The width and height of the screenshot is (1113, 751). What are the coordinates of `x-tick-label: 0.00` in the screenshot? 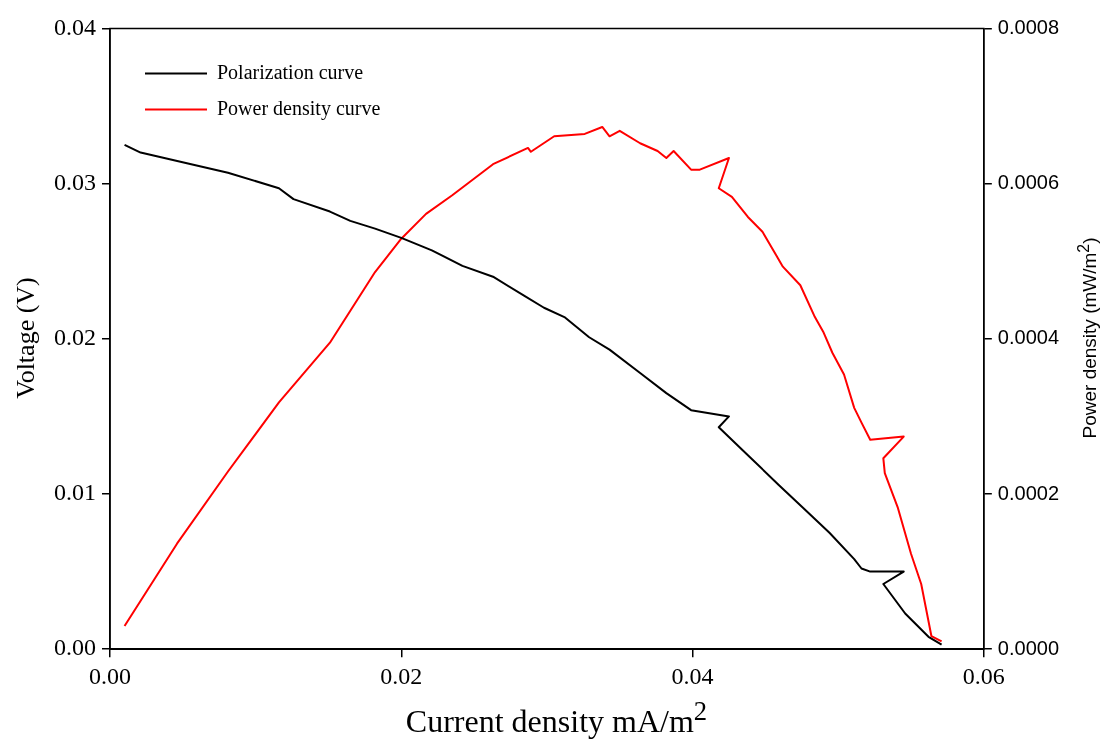 It's located at (110, 675).